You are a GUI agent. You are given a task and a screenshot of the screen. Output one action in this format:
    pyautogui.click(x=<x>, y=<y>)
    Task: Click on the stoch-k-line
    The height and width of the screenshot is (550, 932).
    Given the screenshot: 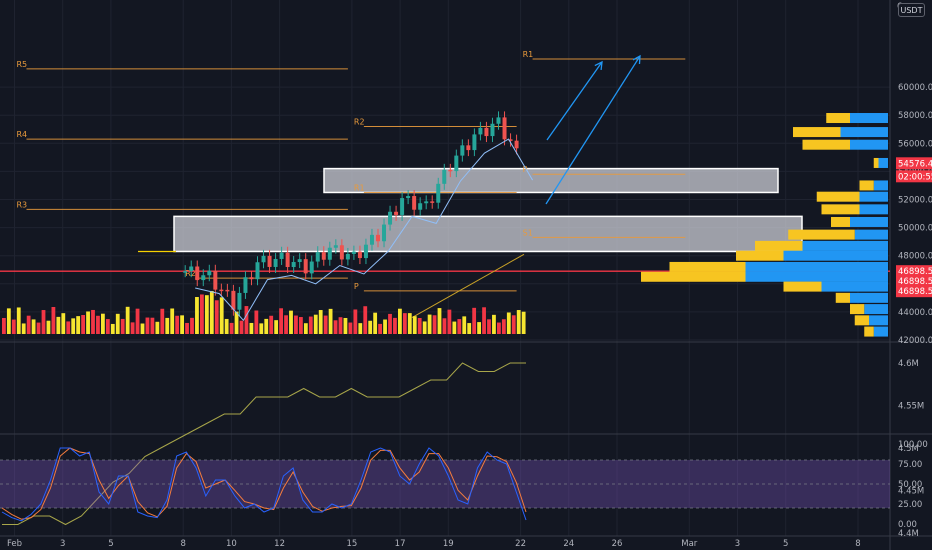 What is the action you would take?
    pyautogui.click(x=264, y=484)
    